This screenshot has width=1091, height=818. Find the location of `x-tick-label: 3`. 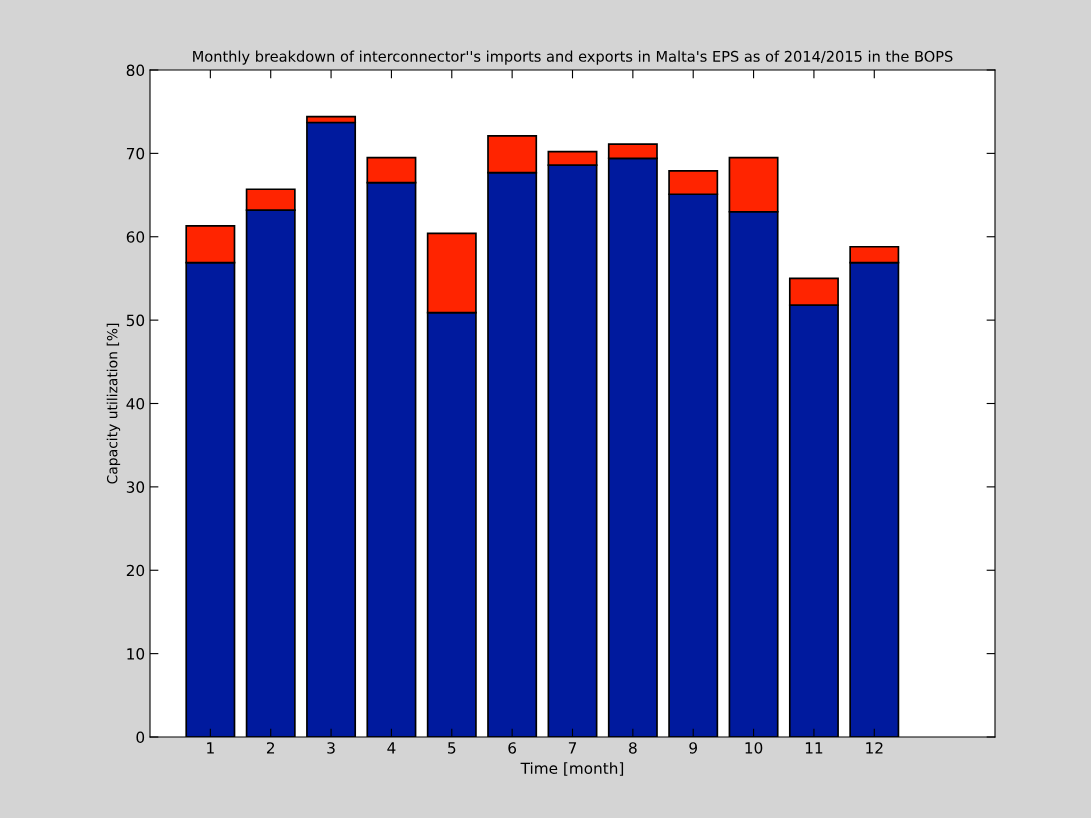

x-tick-label: 3 is located at coordinates (331, 748).